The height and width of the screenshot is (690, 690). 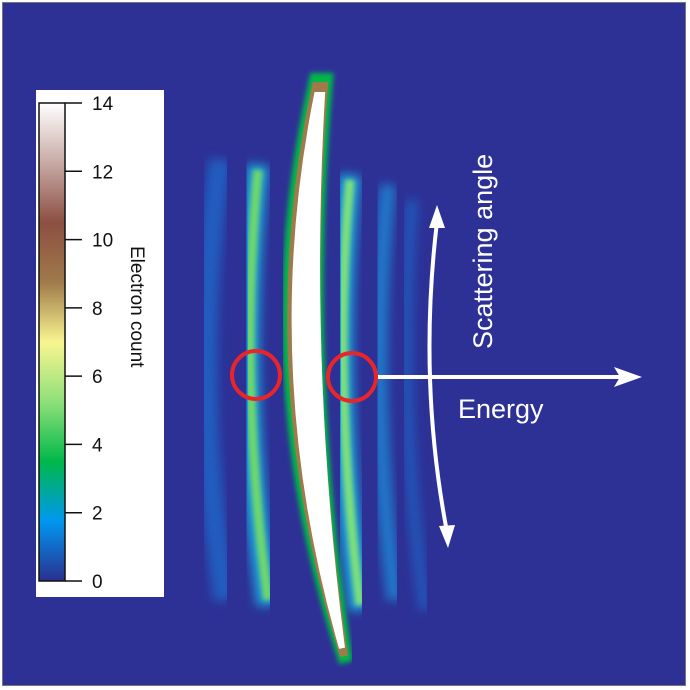 What do you see at coordinates (97, 377) in the screenshot?
I see `colorbar-tick-label: 6` at bounding box center [97, 377].